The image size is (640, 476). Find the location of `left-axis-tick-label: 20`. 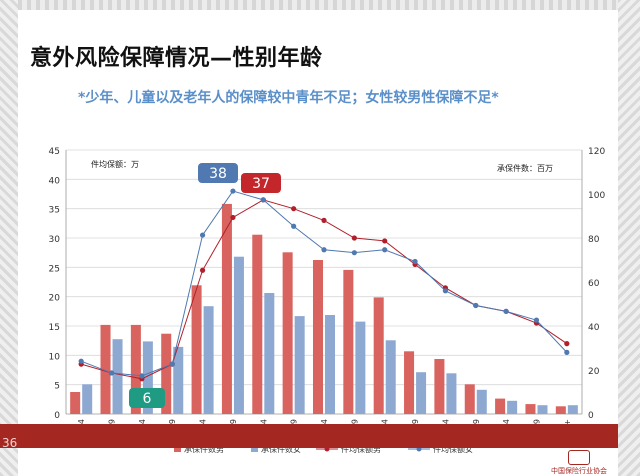

left-axis-tick-label: 20 is located at coordinates (55, 299).